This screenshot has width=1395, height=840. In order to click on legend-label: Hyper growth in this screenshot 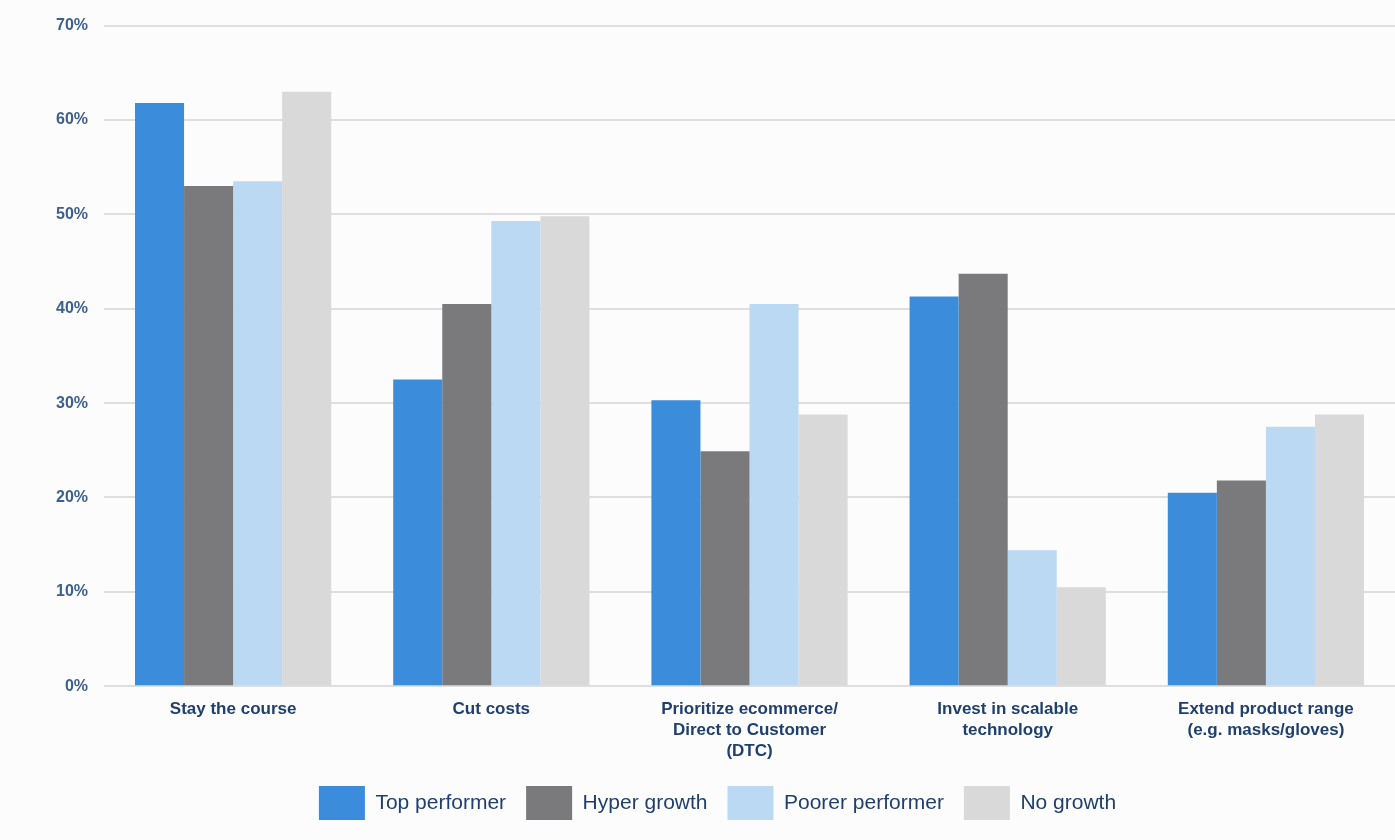, I will do `click(645, 801)`.